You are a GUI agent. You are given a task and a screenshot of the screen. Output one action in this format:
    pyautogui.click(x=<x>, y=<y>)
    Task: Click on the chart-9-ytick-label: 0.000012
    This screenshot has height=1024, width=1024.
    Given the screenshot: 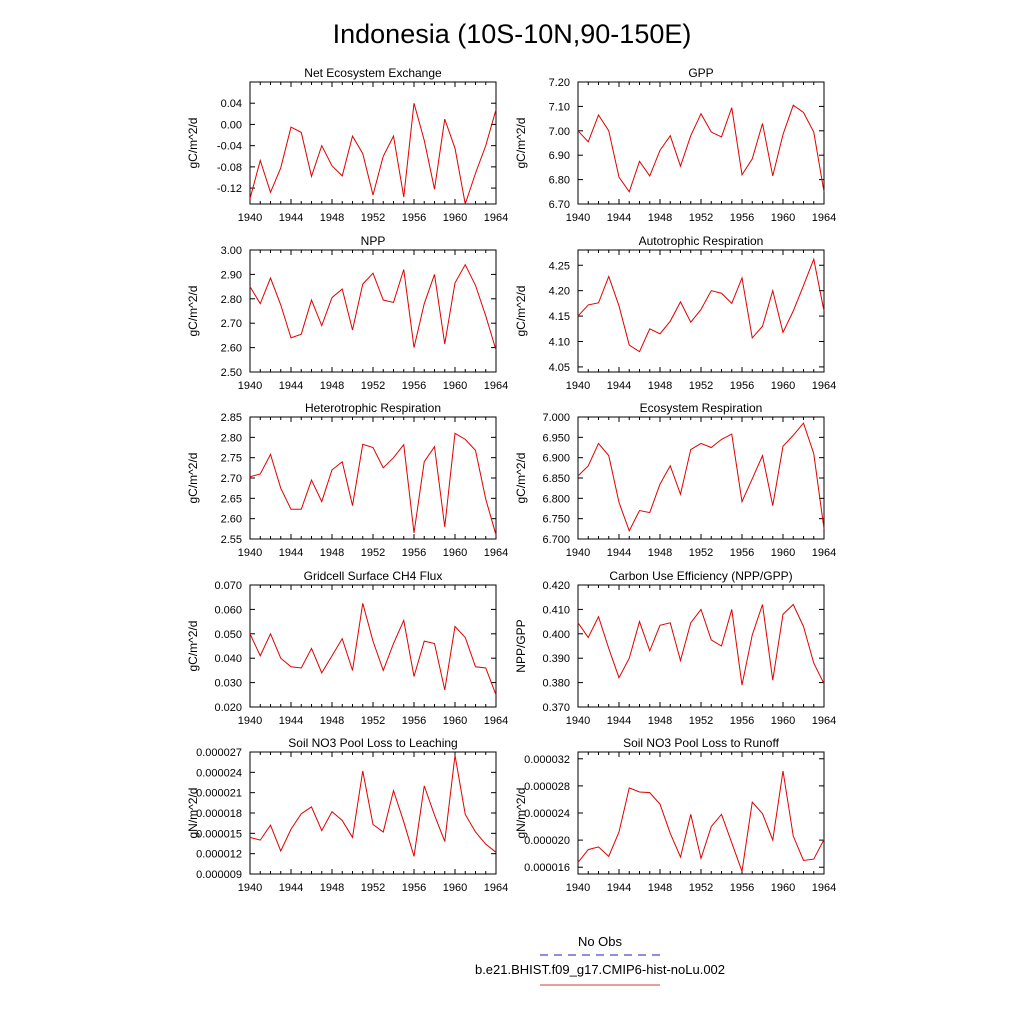 What is the action you would take?
    pyautogui.click(x=219, y=855)
    